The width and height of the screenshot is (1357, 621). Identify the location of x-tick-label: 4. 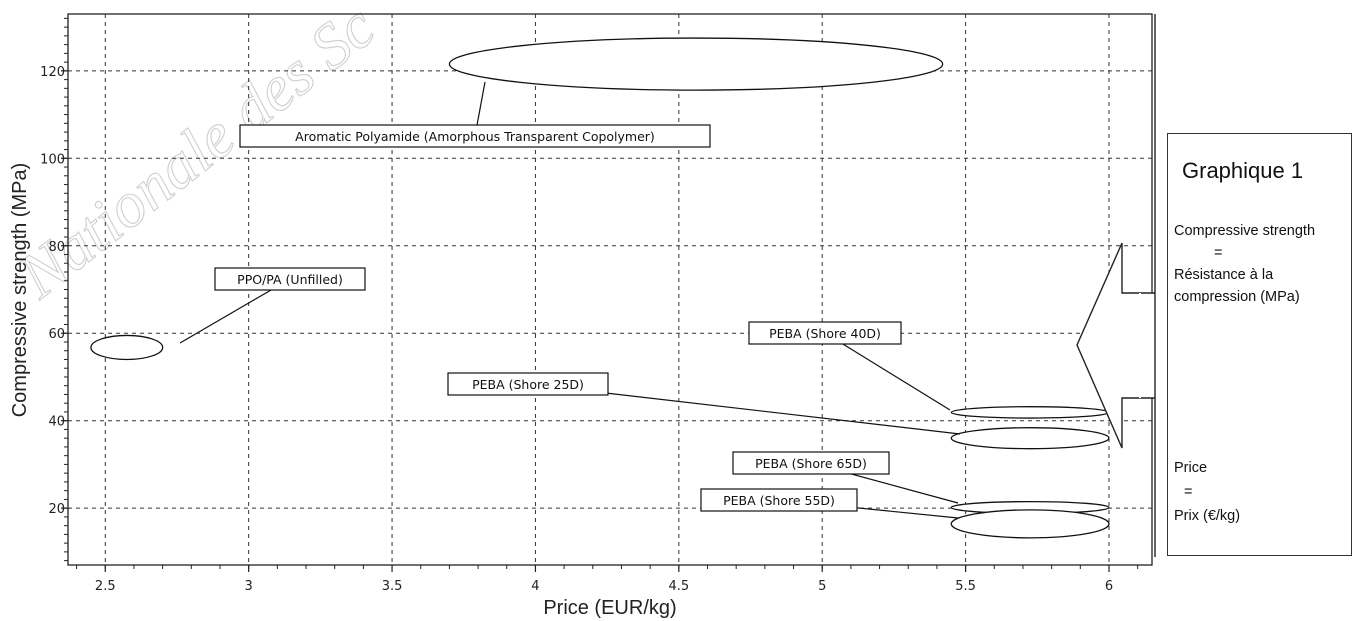
(535, 586).